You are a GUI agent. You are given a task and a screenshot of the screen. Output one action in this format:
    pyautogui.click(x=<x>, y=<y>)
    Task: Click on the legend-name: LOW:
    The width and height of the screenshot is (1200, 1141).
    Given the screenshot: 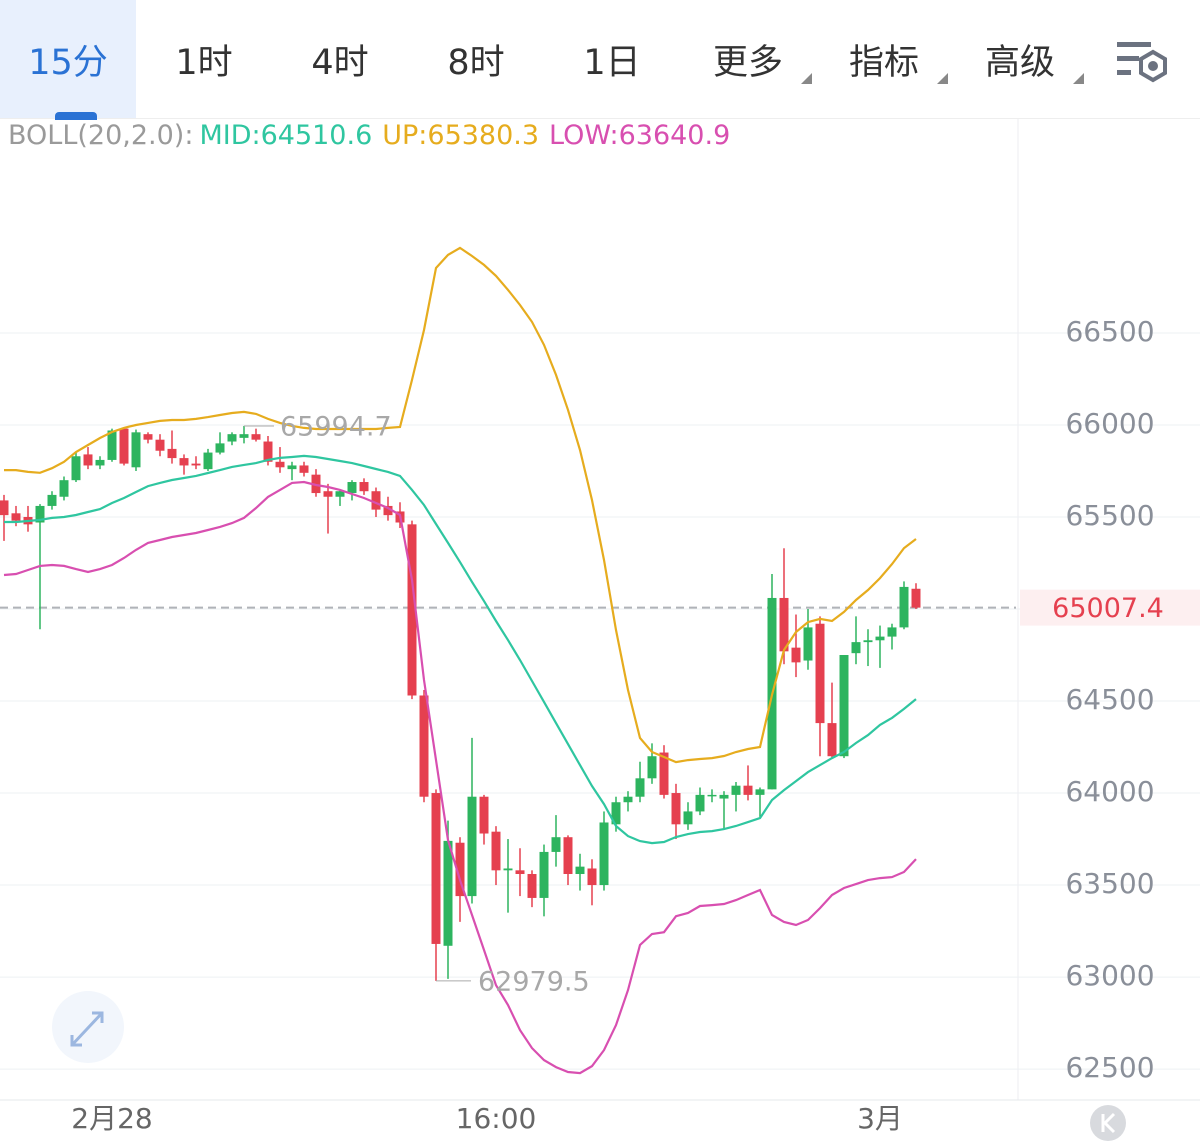 What is the action you would take?
    pyautogui.click(x=584, y=135)
    